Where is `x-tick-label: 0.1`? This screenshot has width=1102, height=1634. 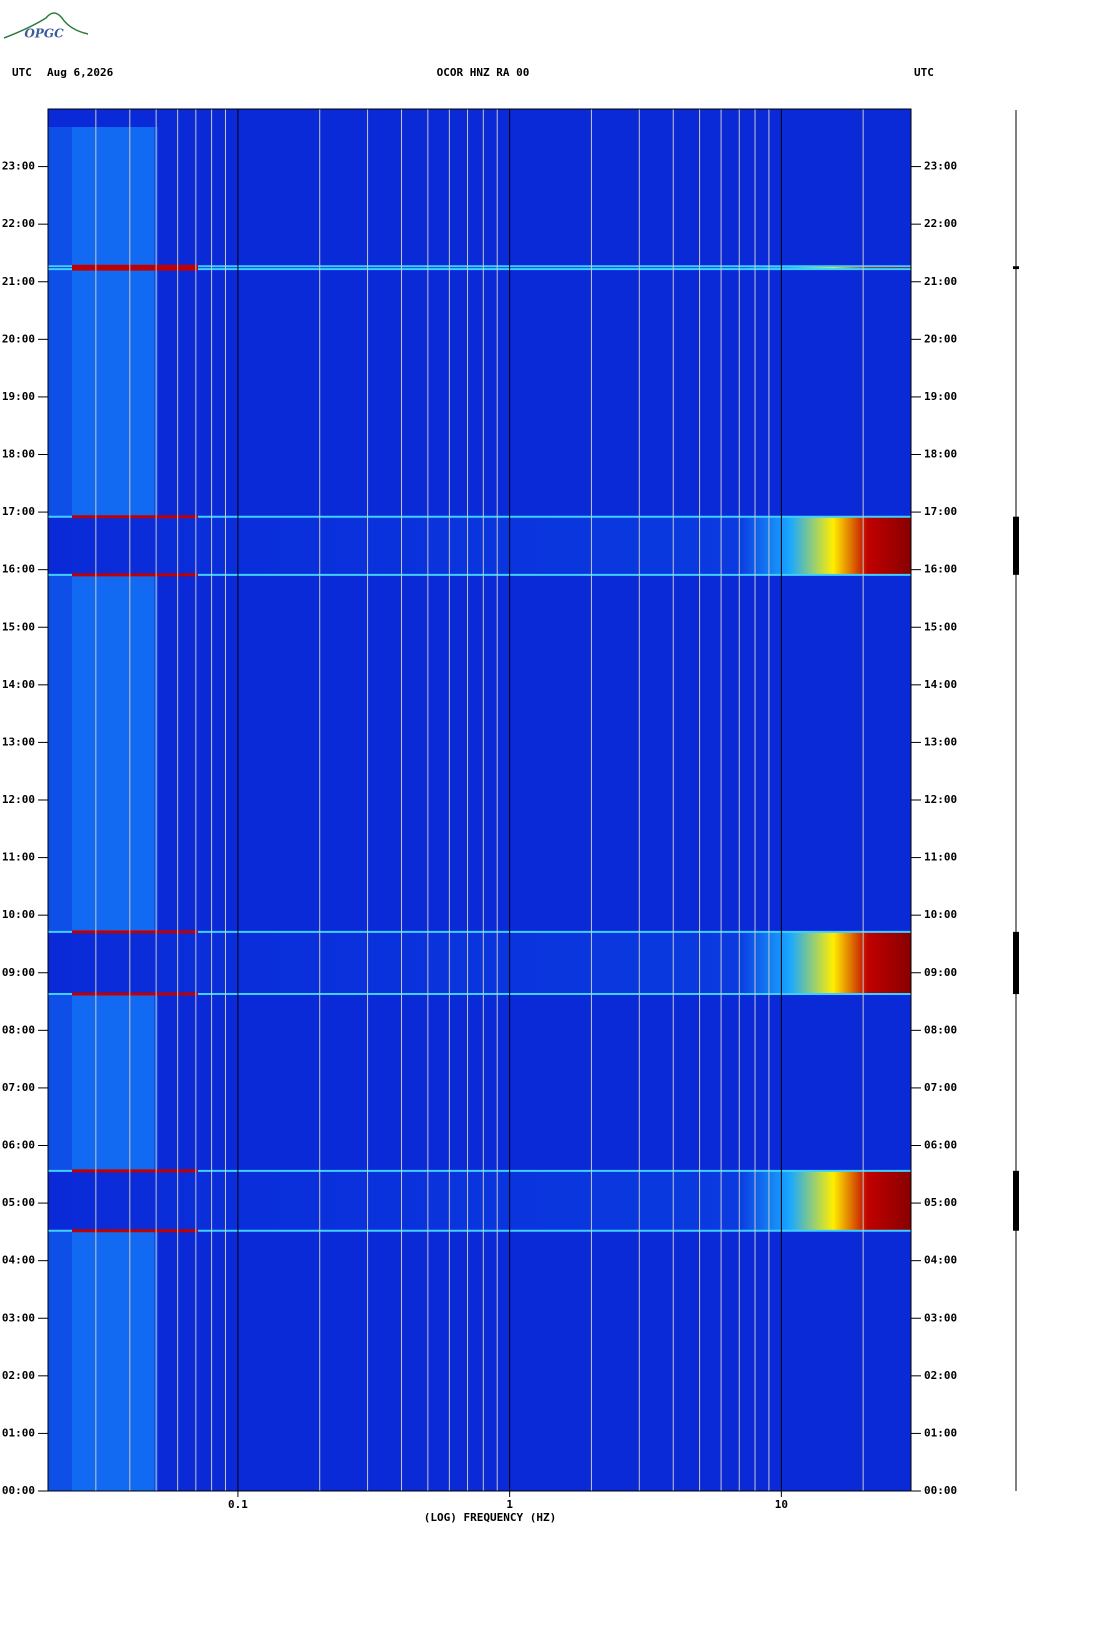 x-tick-label: 0.1 is located at coordinates (238, 1504).